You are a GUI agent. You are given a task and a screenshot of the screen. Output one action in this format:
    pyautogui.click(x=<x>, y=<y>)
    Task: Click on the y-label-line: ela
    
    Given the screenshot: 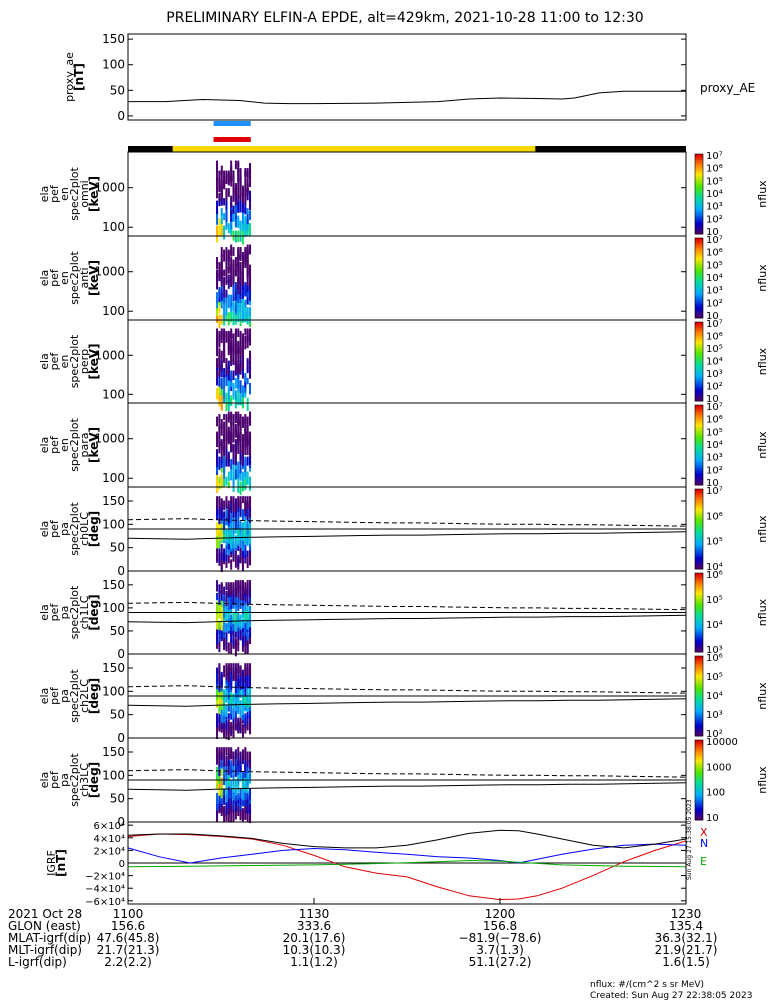 What is the action you would take?
    pyautogui.click(x=44, y=696)
    